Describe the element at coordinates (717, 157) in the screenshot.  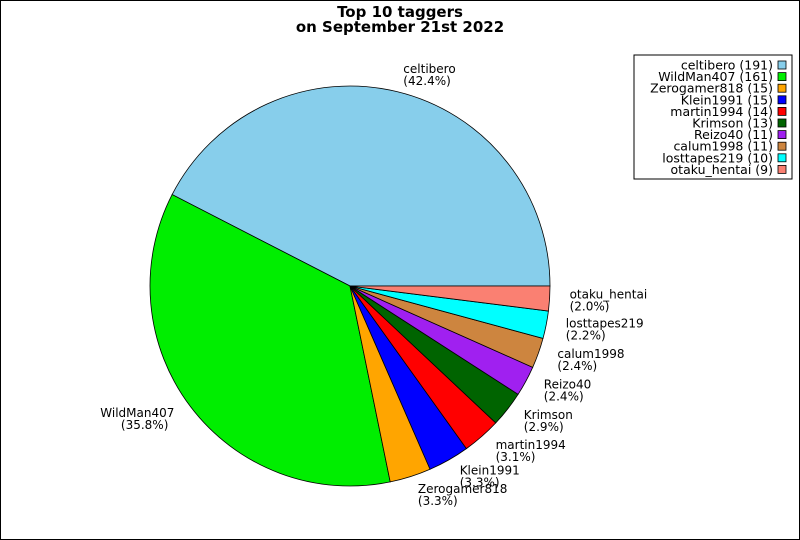
I see `legend-label-losttapes219: losttapes219 (10)` at that location.